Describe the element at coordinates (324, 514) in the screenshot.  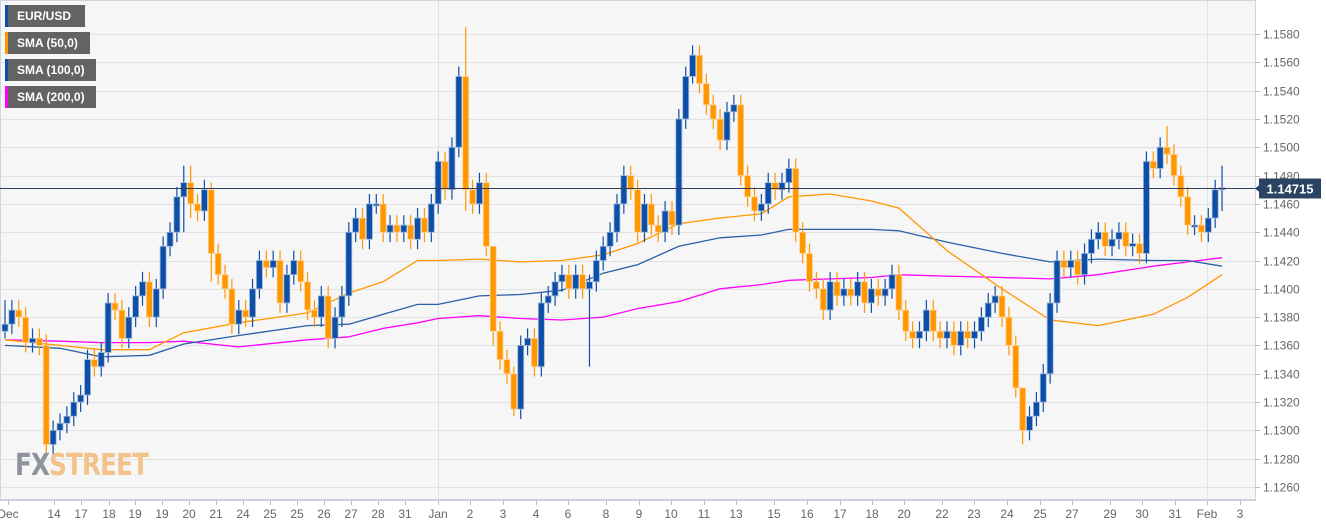
I see `x-tick-label: 26` at that location.